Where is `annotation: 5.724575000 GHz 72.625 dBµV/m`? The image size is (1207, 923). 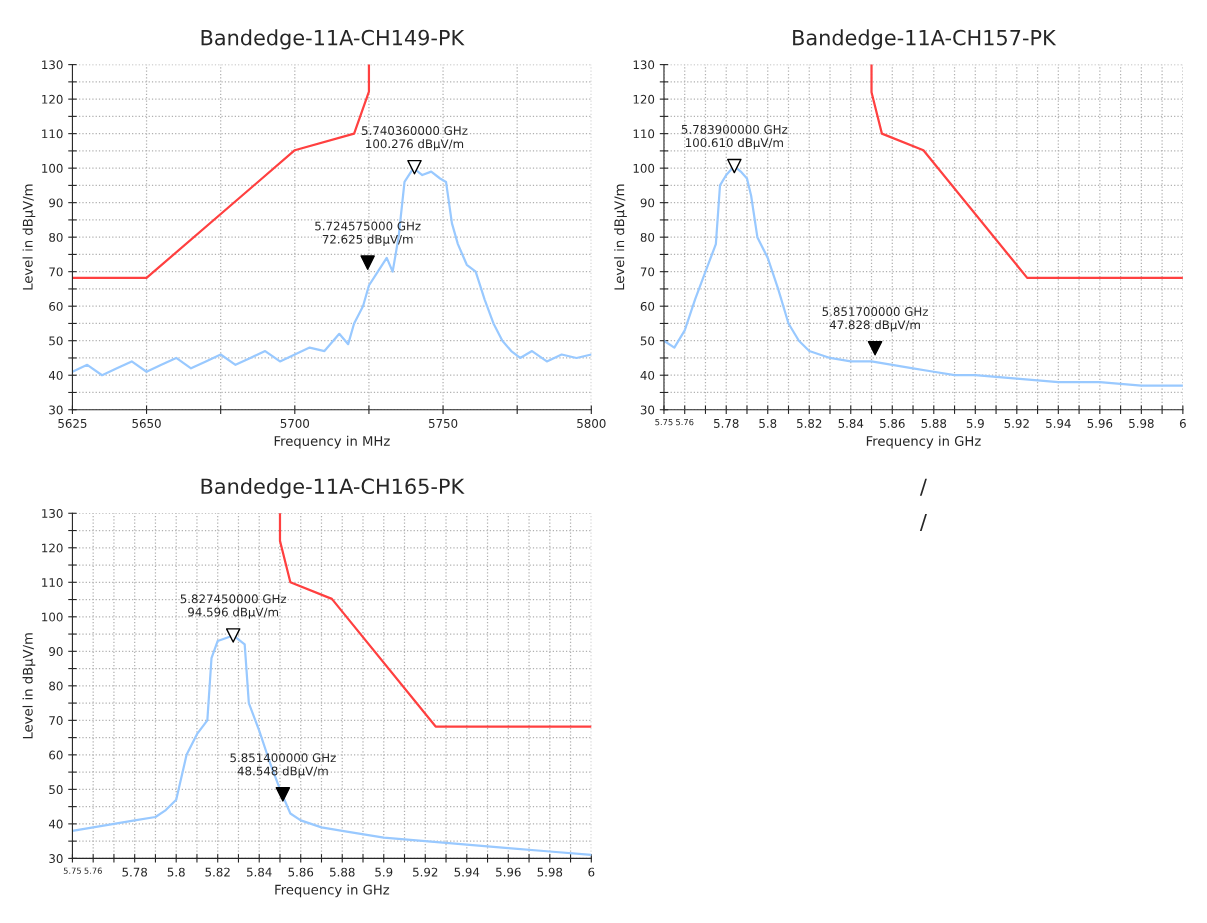 annotation: 5.724575000 GHz 72.625 dBµV/m is located at coordinates (368, 233).